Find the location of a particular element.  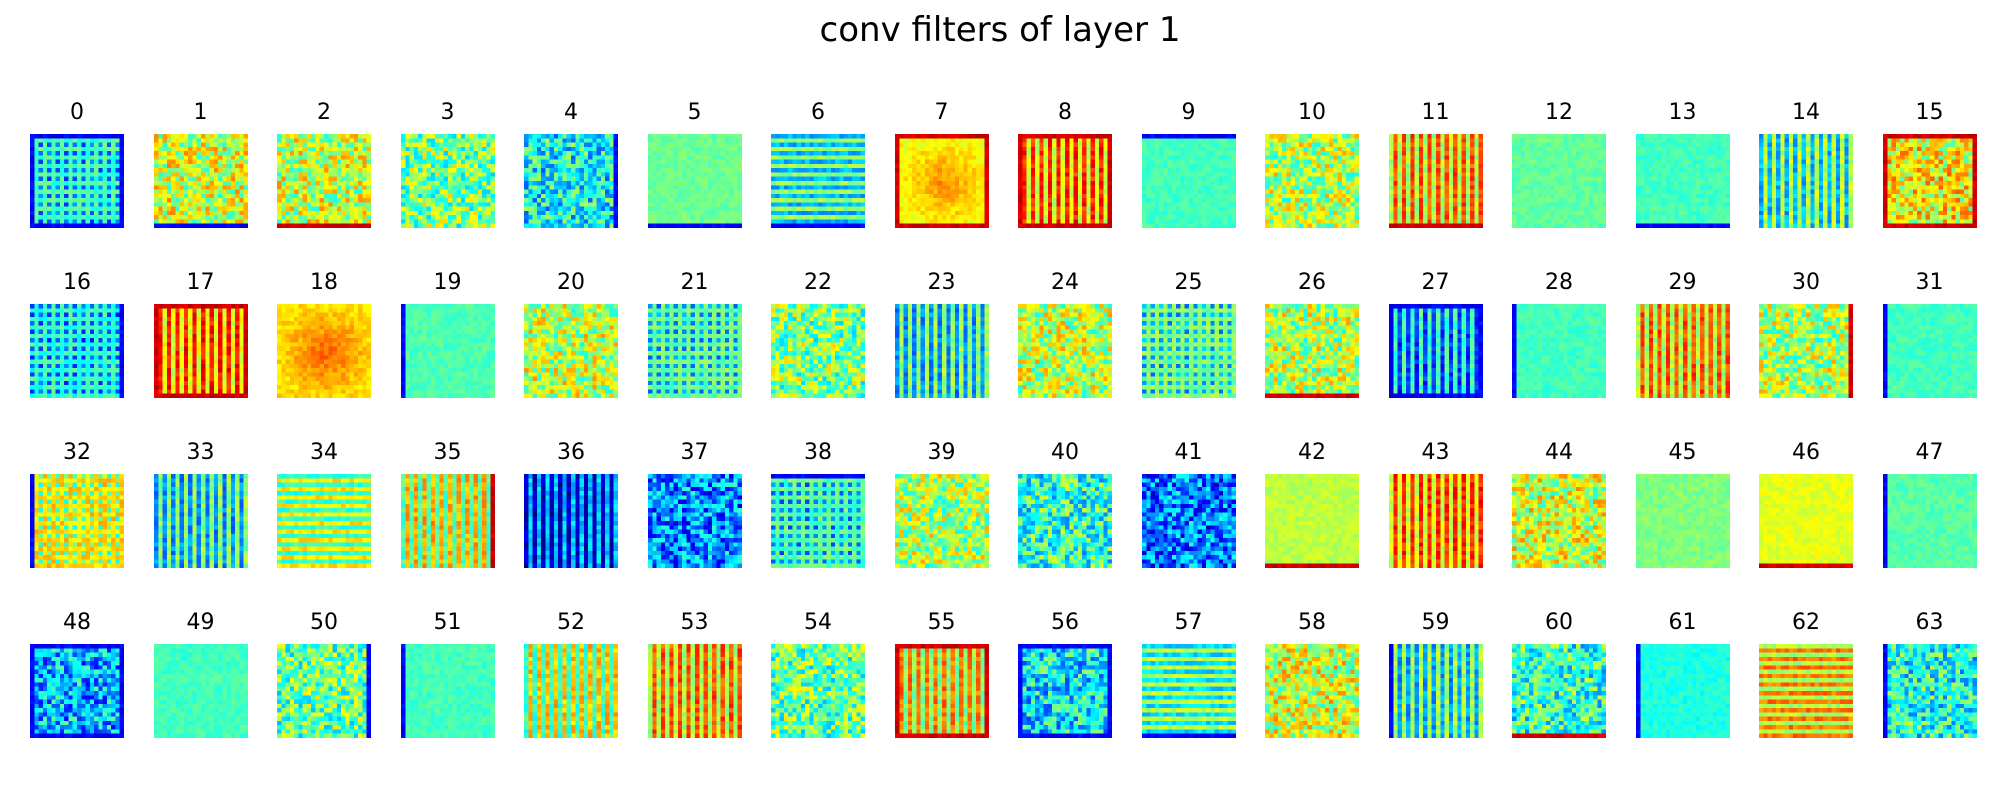

filter-index-label: 35 is located at coordinates (448, 453).